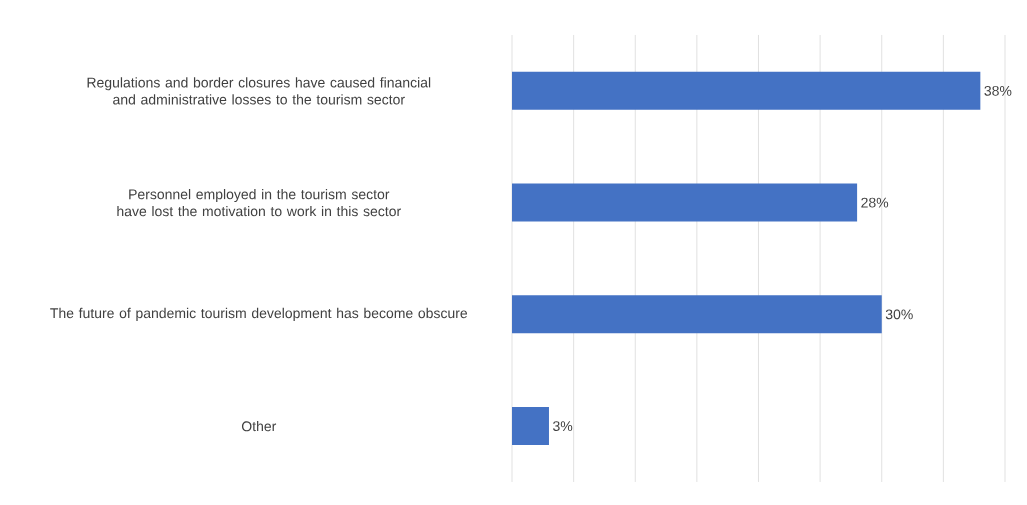  What do you see at coordinates (875, 202) in the screenshot?
I see `data-label: 28%` at bounding box center [875, 202].